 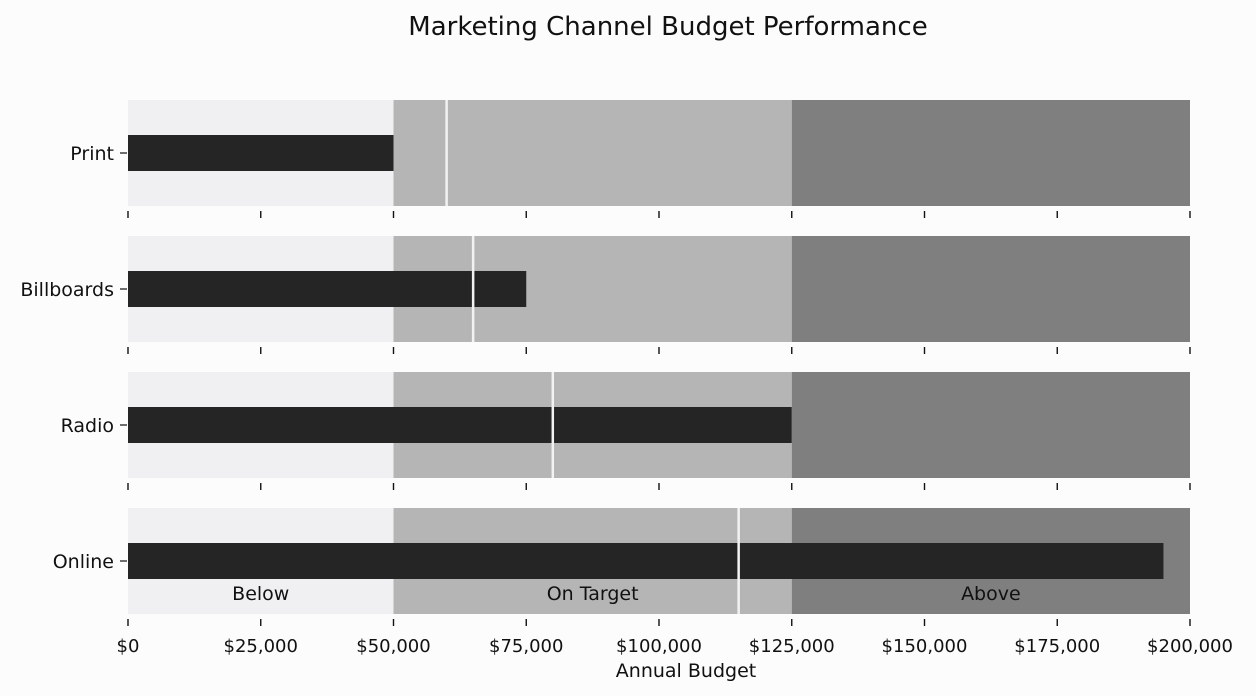 What do you see at coordinates (925, 646) in the screenshot?
I see `x-tick-label: $150,000` at bounding box center [925, 646].